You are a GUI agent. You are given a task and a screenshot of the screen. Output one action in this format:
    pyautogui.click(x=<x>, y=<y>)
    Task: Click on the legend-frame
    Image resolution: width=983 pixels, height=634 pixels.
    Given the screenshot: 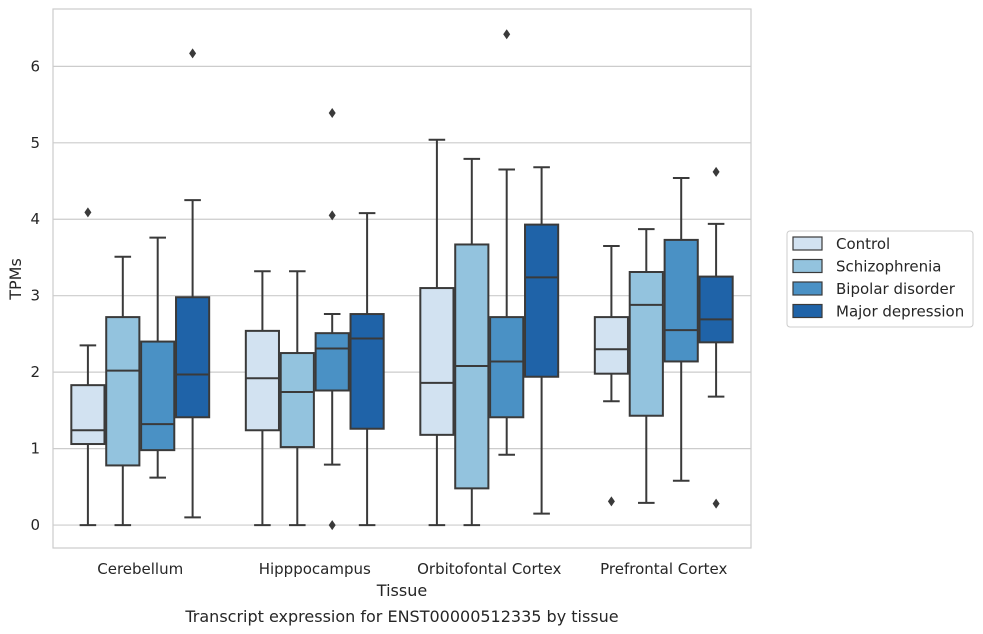 What is the action you would take?
    pyautogui.click(x=880, y=279)
    